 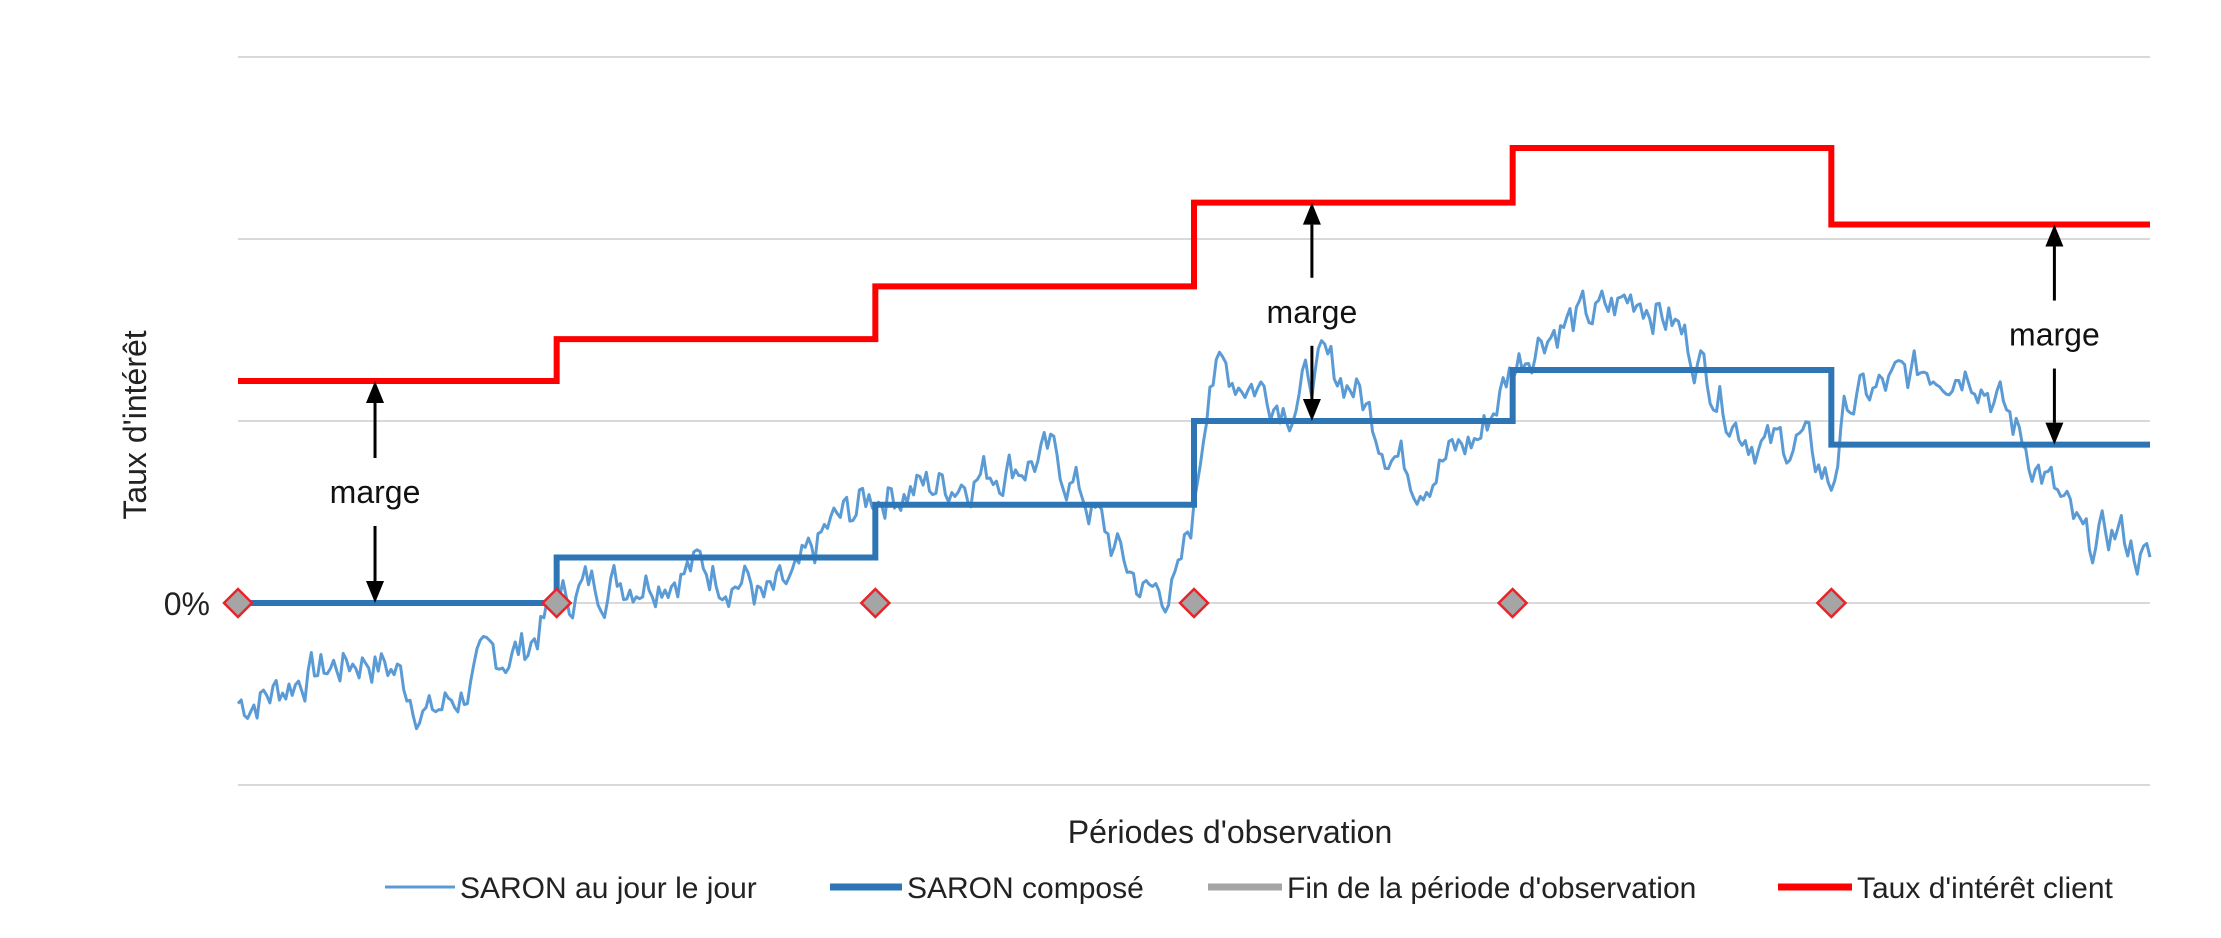 I want to click on legend-label-period-end: Fin de la période d'observation, so click(x=1491, y=888).